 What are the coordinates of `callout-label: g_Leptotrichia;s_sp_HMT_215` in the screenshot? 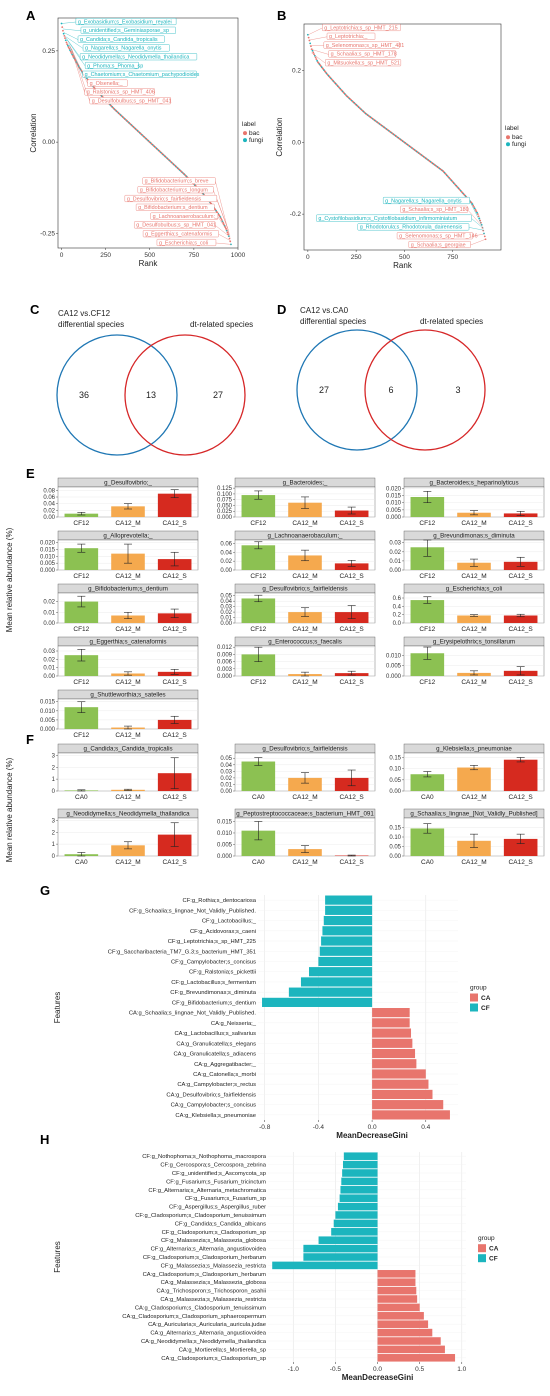 It's located at (360, 28).